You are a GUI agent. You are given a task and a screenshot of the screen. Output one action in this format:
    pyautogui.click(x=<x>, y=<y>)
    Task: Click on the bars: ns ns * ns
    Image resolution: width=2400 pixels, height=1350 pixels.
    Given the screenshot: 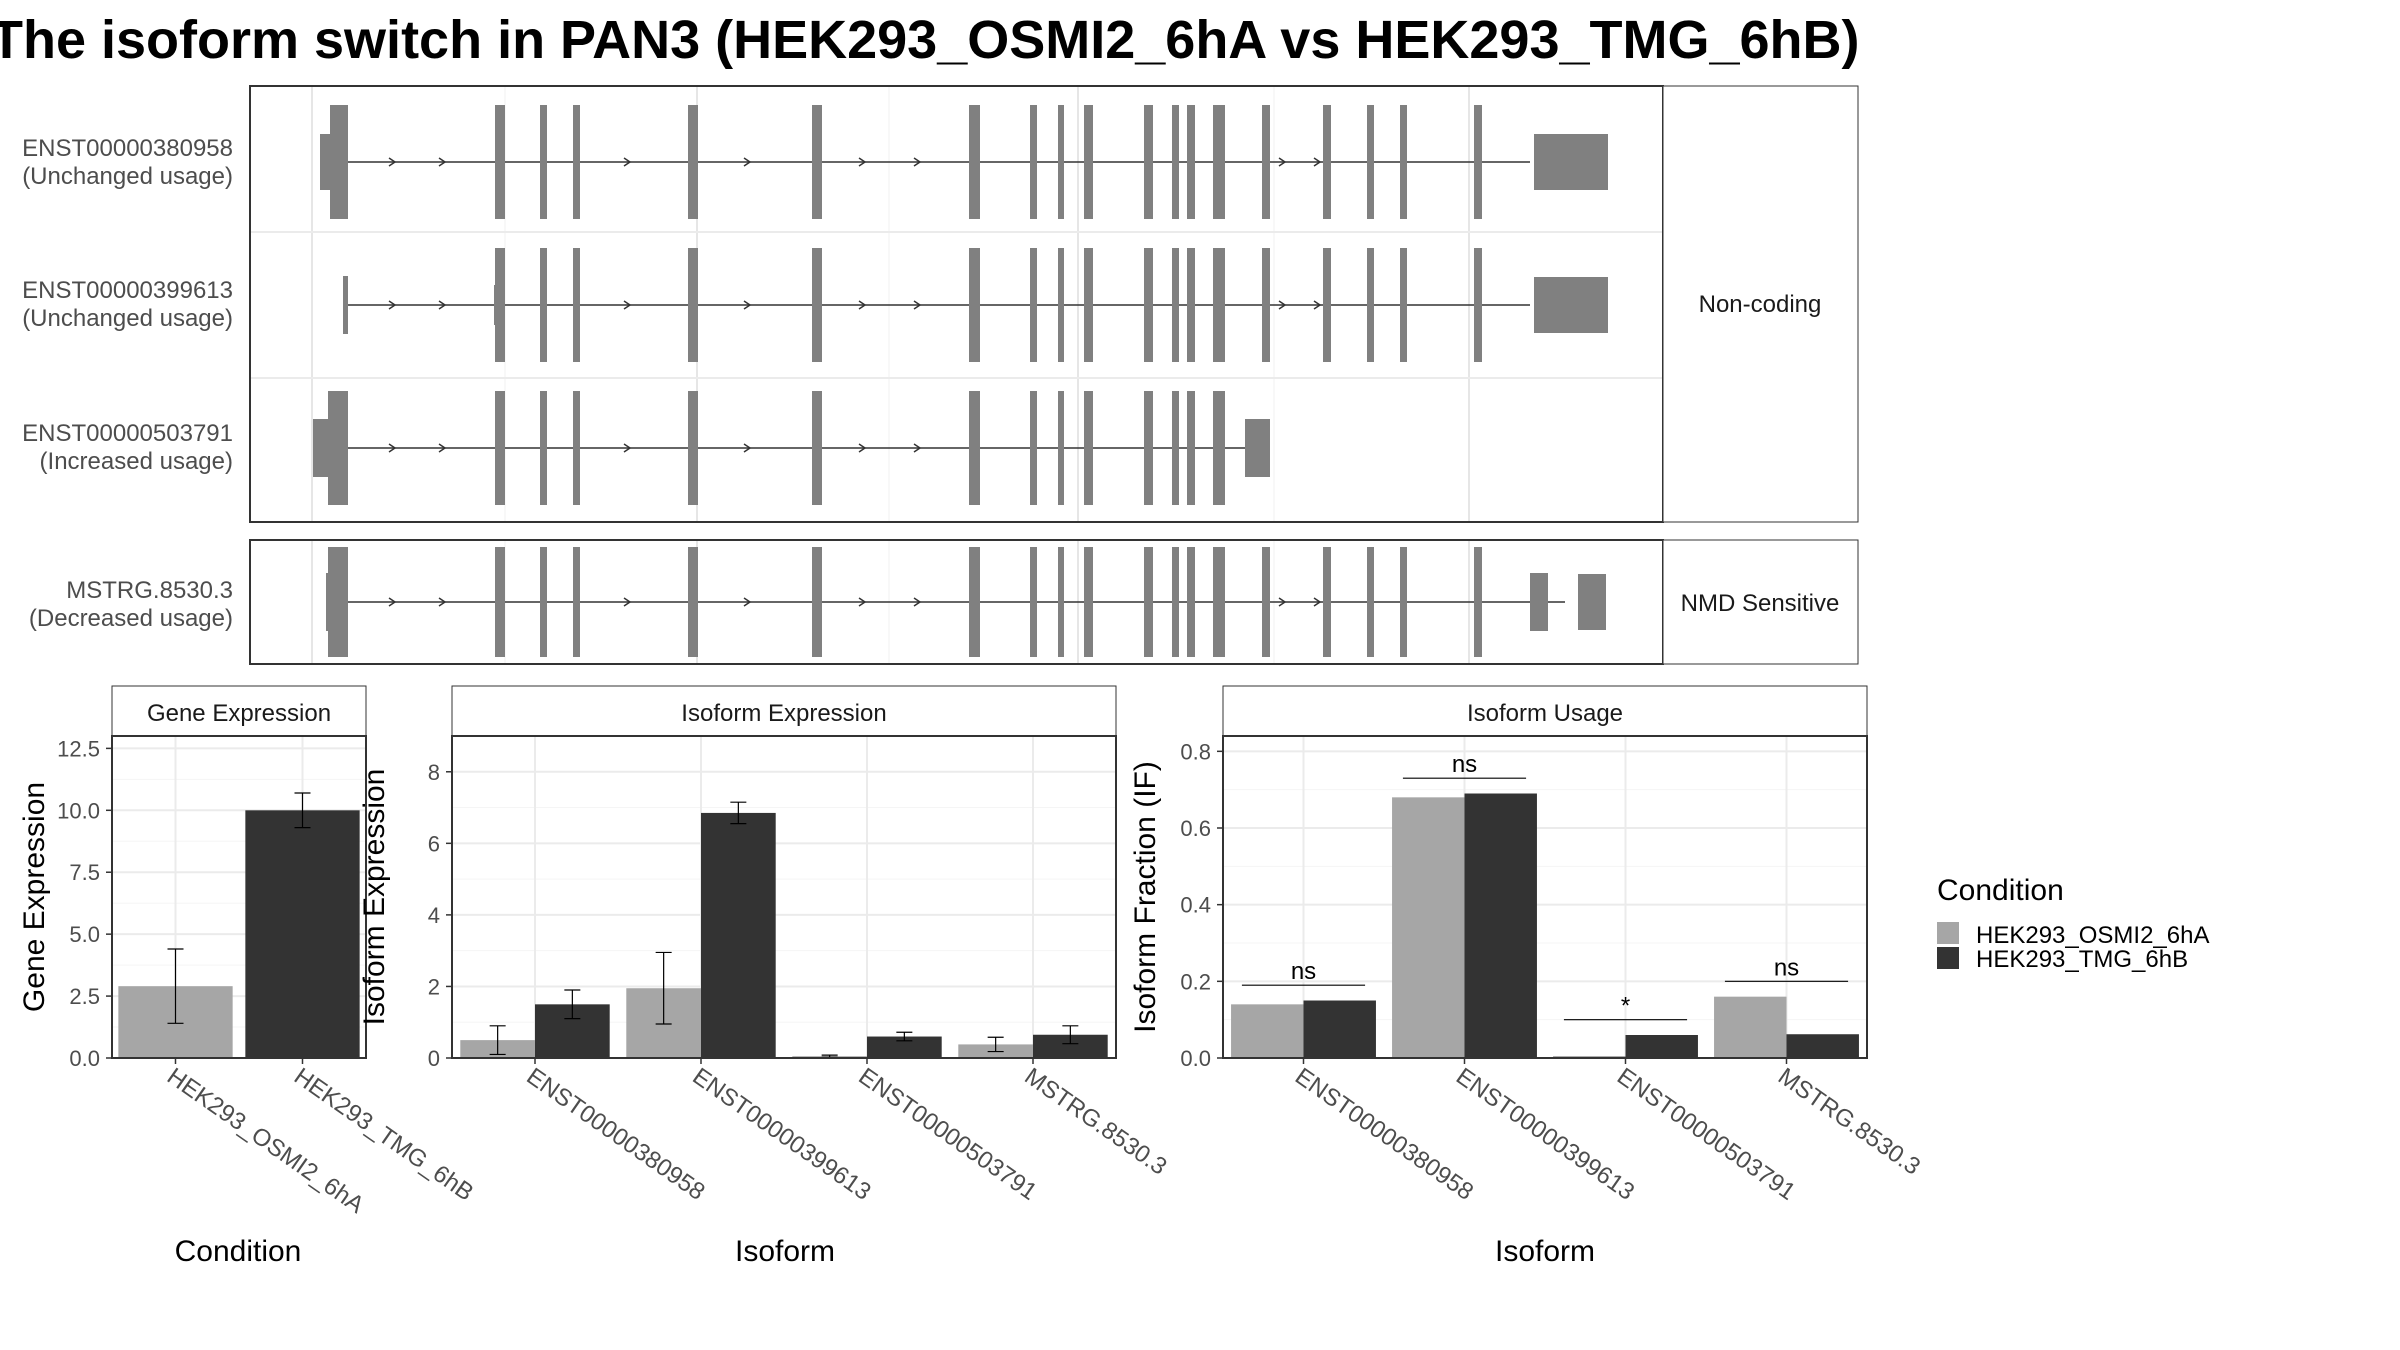 What is the action you would take?
    pyautogui.click(x=1545, y=904)
    